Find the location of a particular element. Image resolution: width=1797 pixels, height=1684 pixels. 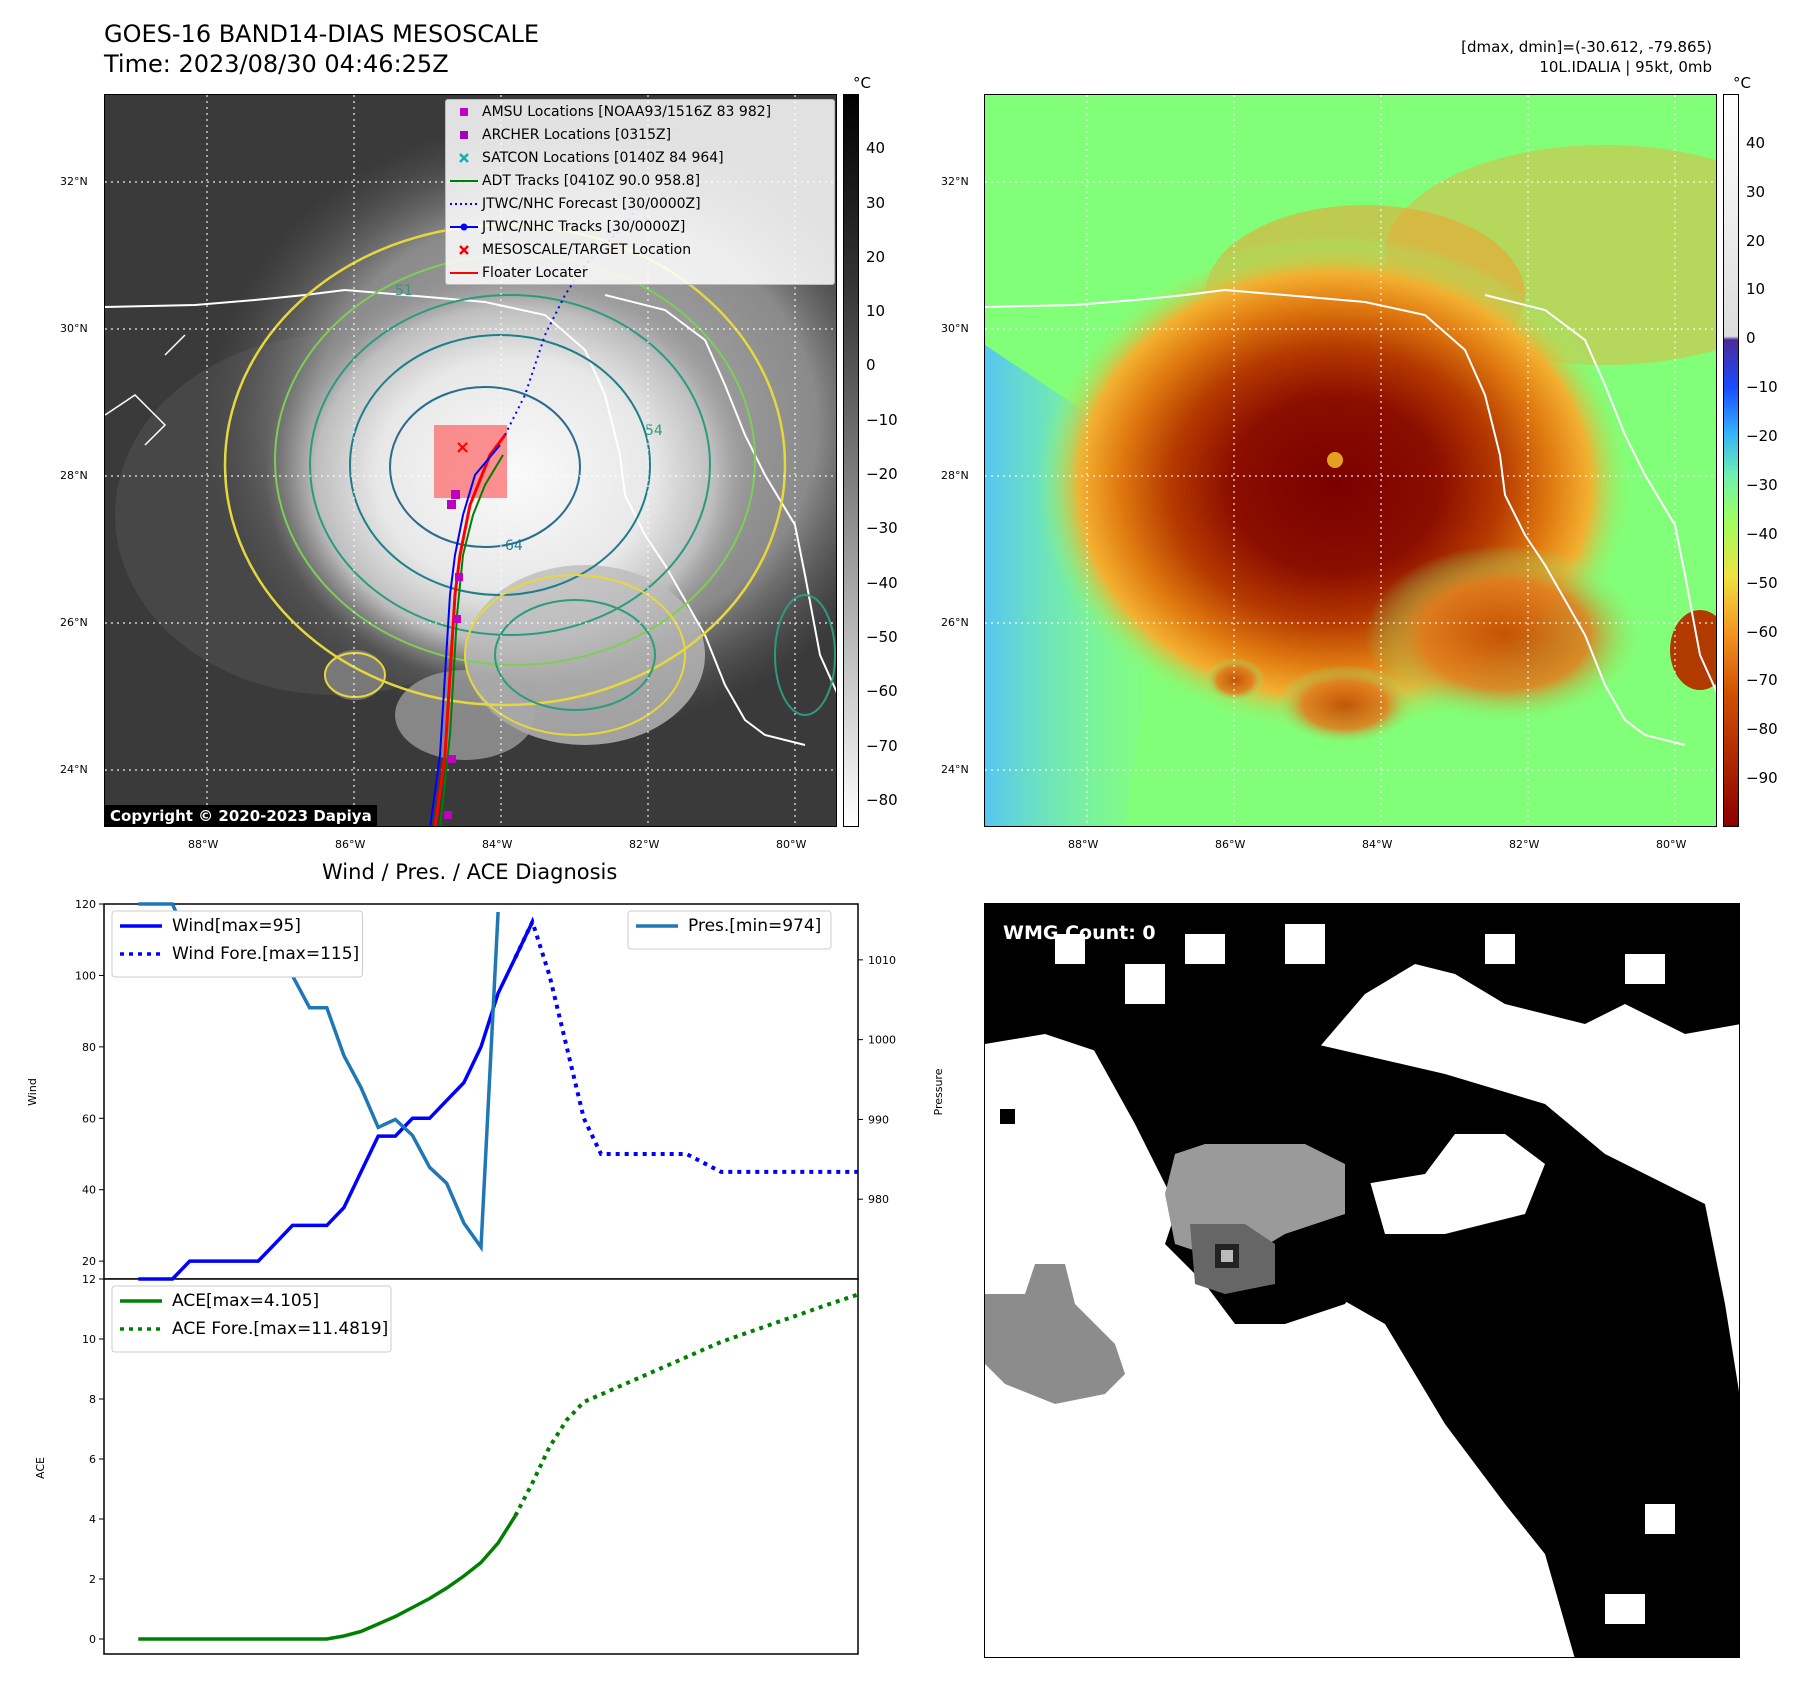

best-track is located at coordinates (465, 635).